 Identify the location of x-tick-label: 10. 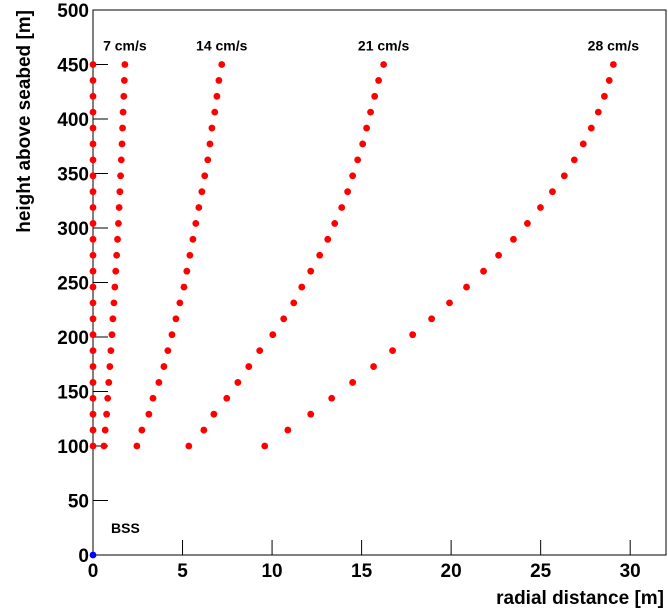
(271, 571).